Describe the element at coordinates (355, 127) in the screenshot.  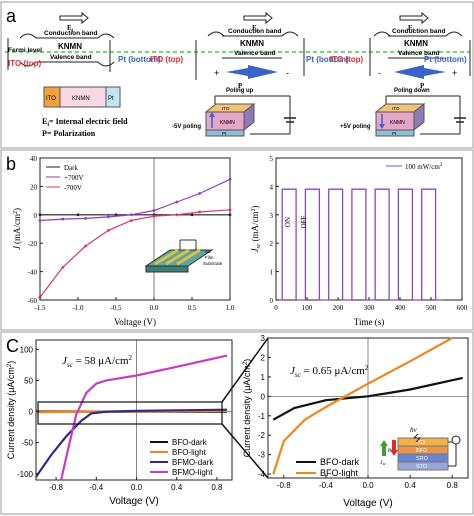
I see `plus5v-label: +5V poling` at that location.